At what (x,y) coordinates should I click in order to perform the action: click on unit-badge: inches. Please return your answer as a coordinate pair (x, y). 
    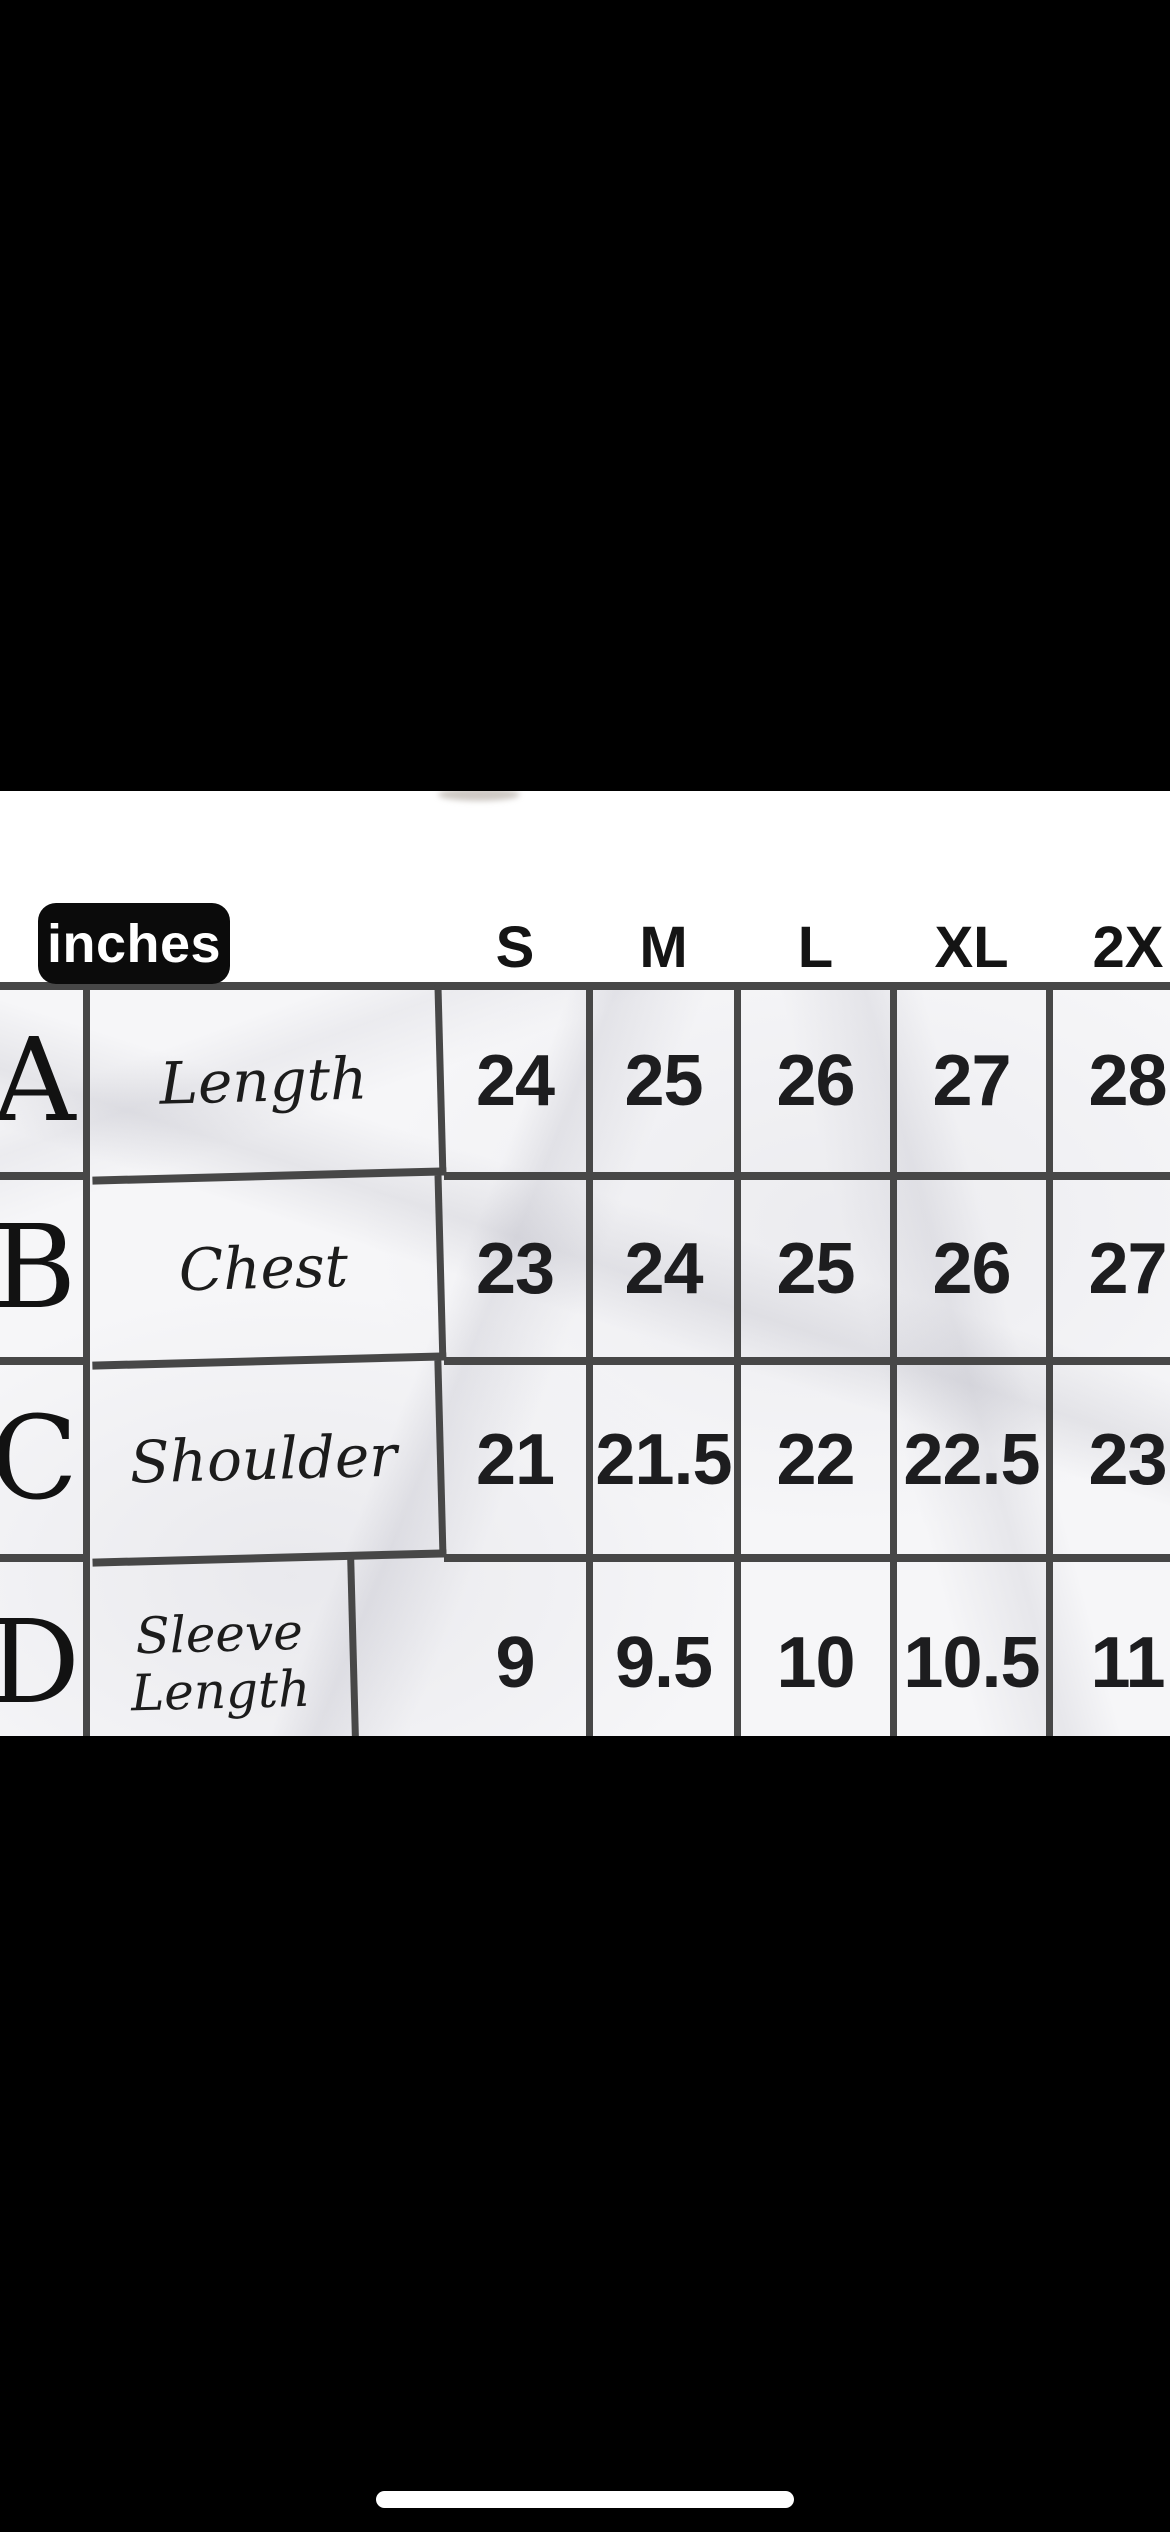
    Looking at the image, I should click on (134, 943).